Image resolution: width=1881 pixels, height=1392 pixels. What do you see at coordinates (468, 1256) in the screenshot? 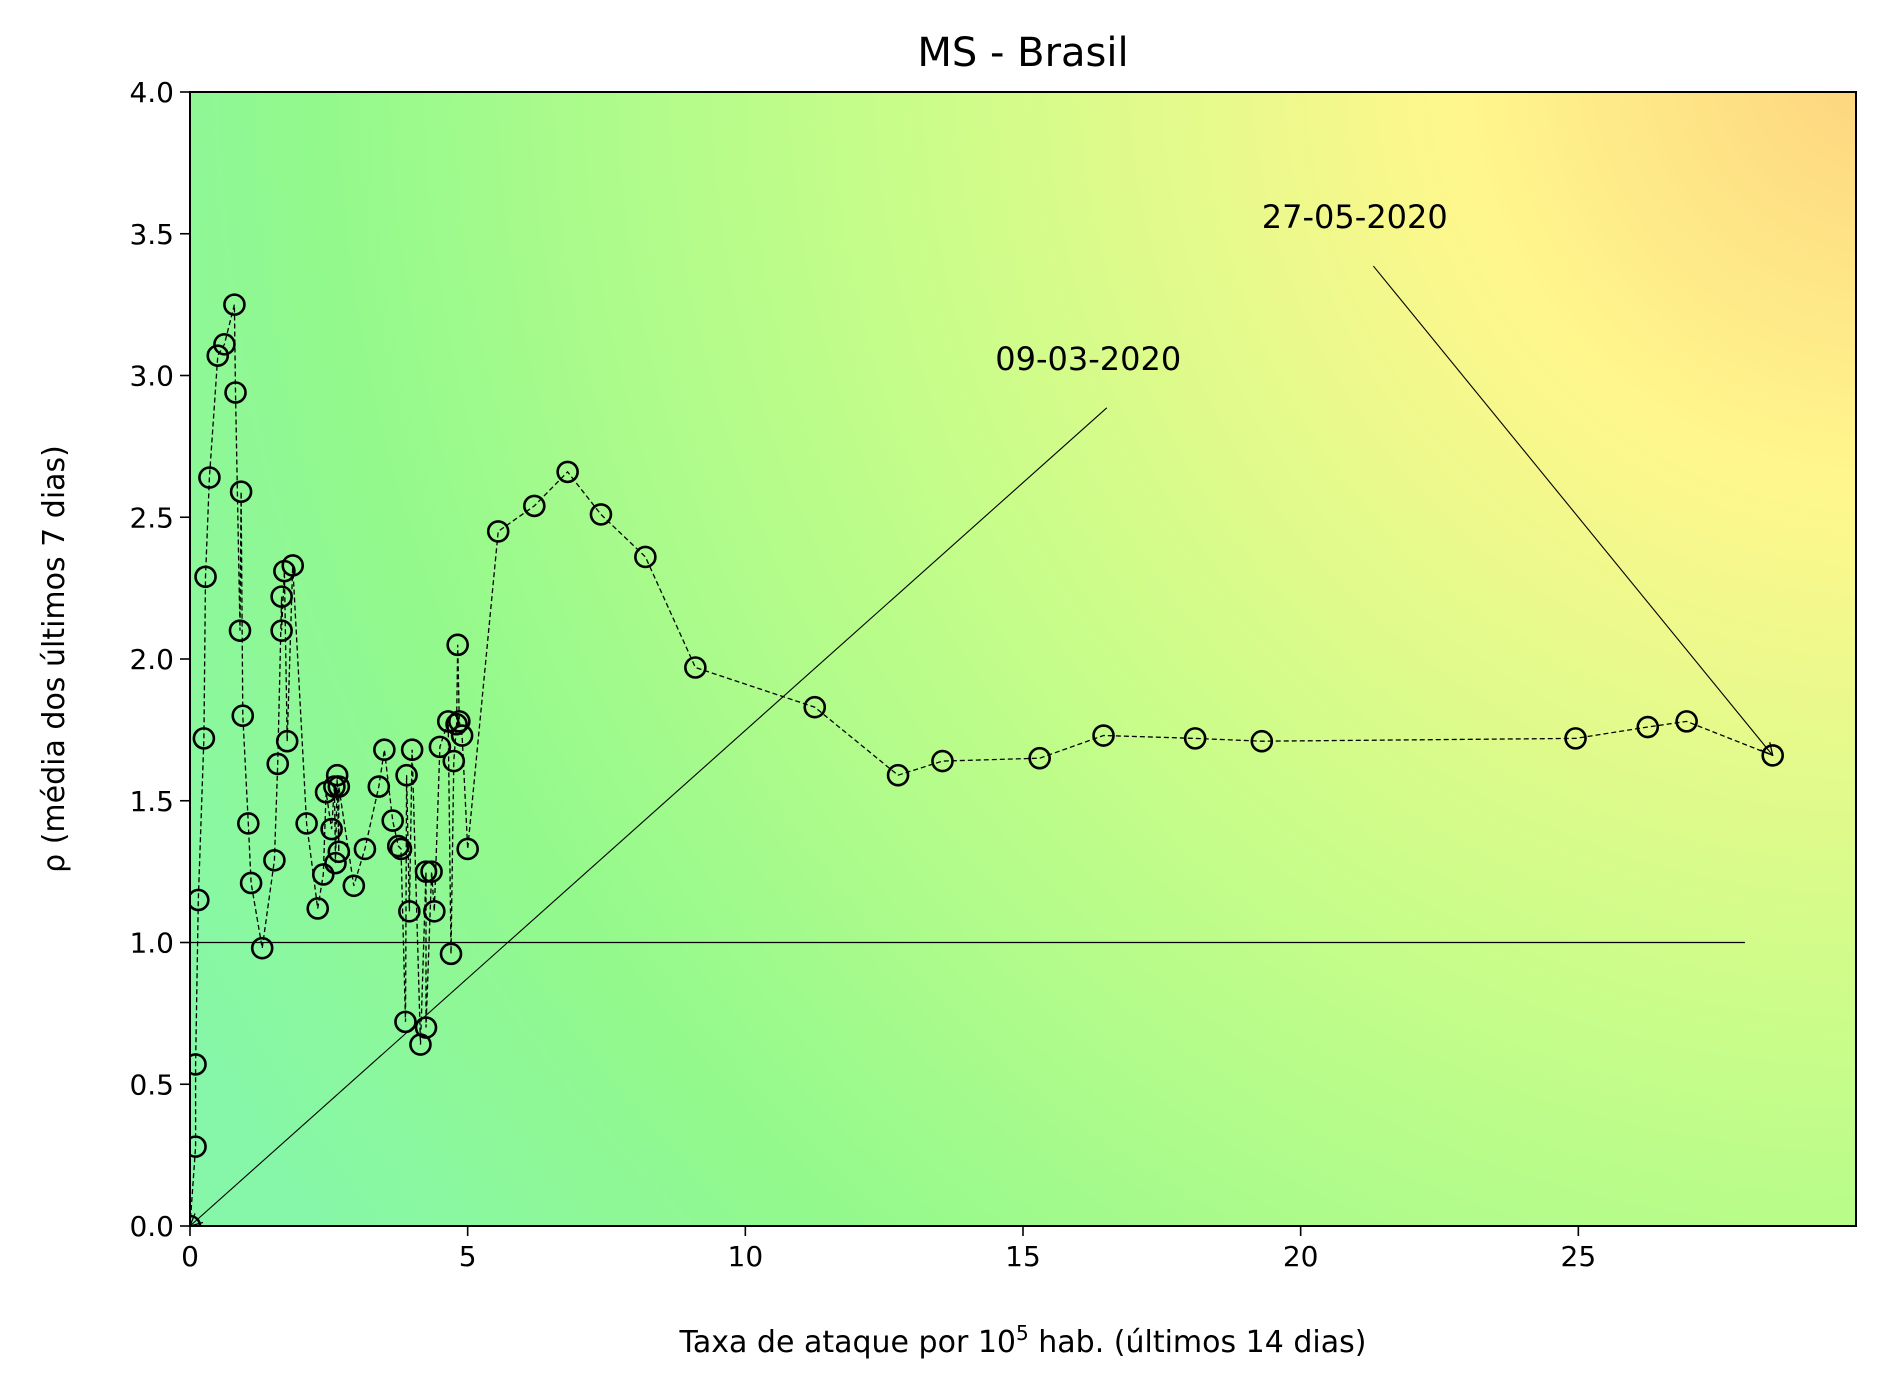
I see `x-tick-label: 5` at bounding box center [468, 1256].